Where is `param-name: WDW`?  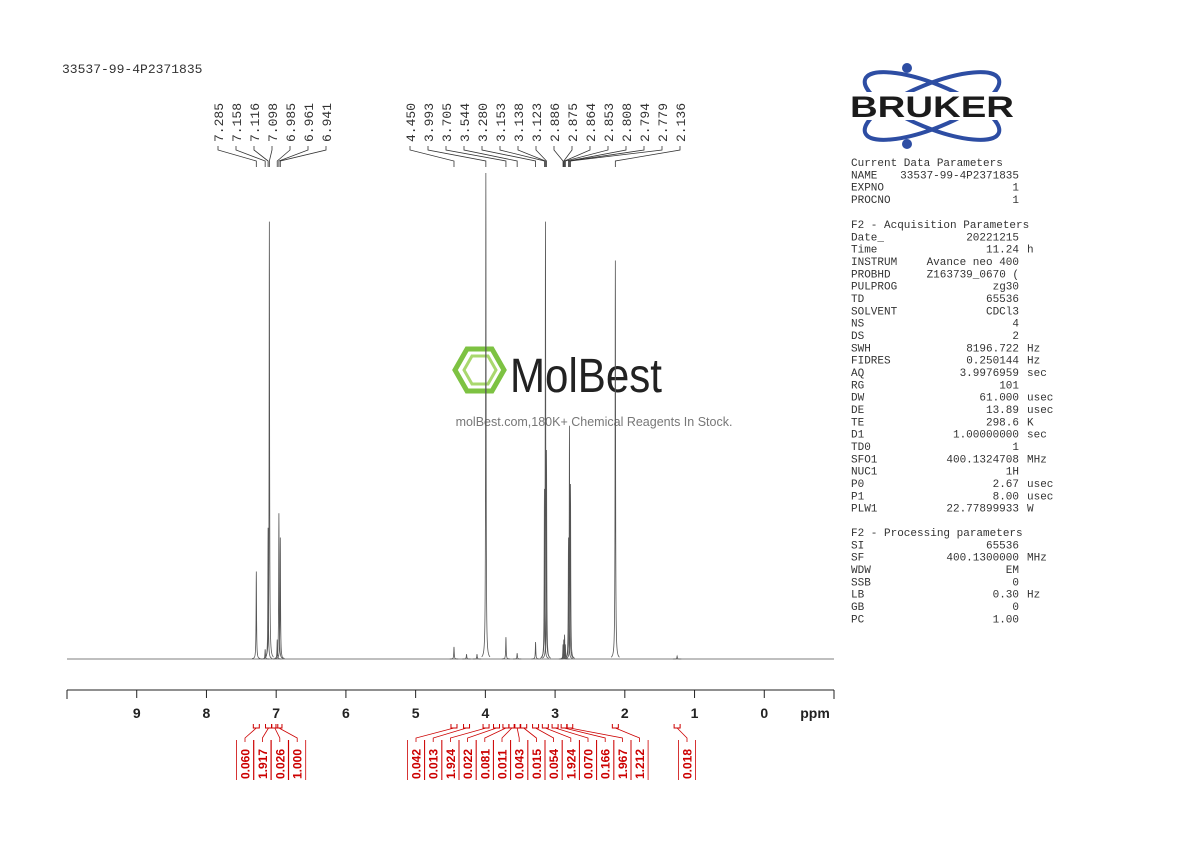
param-name: WDW is located at coordinates (861, 571).